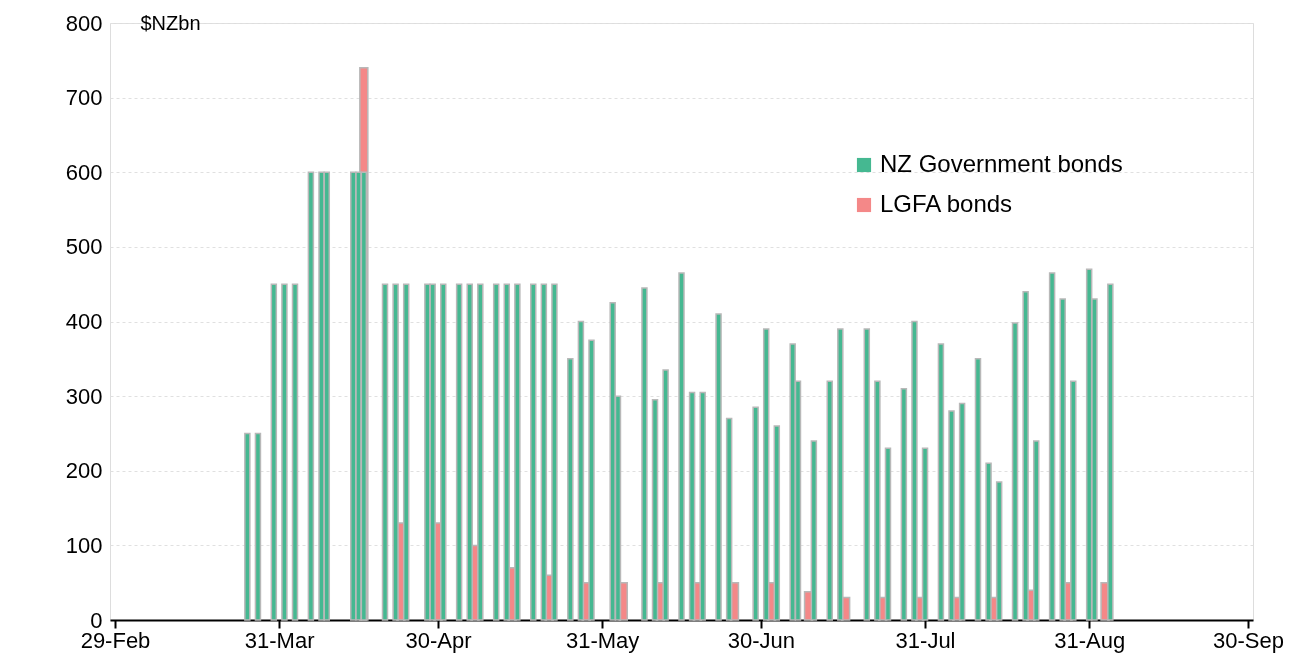 The height and width of the screenshot is (668, 1311). I want to click on legend-label: LGFA bonds, so click(946, 203).